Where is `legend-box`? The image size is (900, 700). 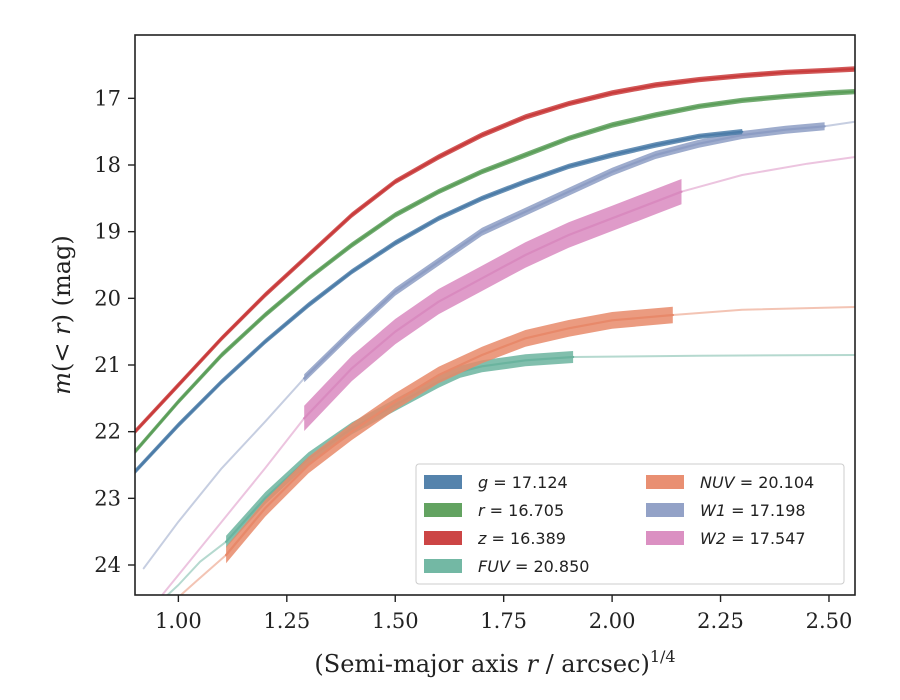 legend-box is located at coordinates (630, 524).